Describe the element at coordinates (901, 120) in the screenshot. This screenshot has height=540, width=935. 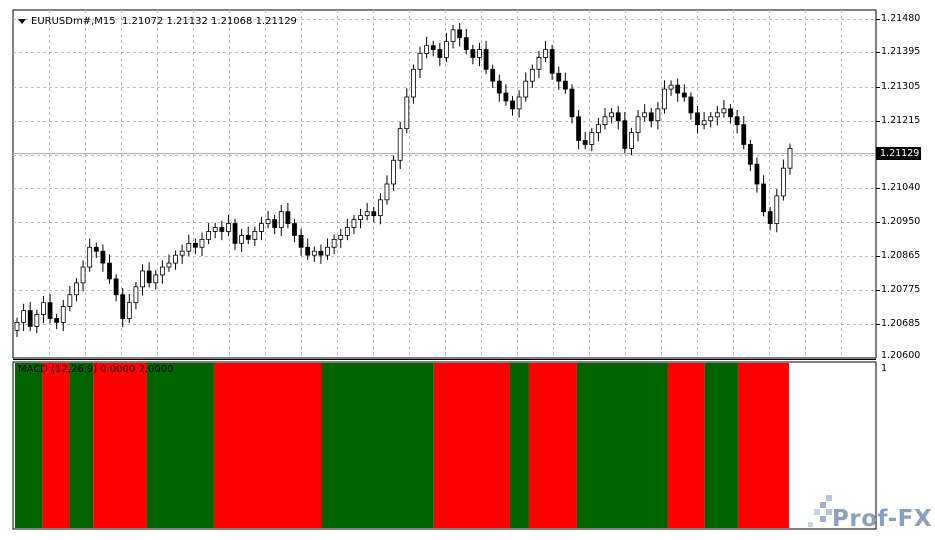
I see `price-tick: 1.21215` at that location.